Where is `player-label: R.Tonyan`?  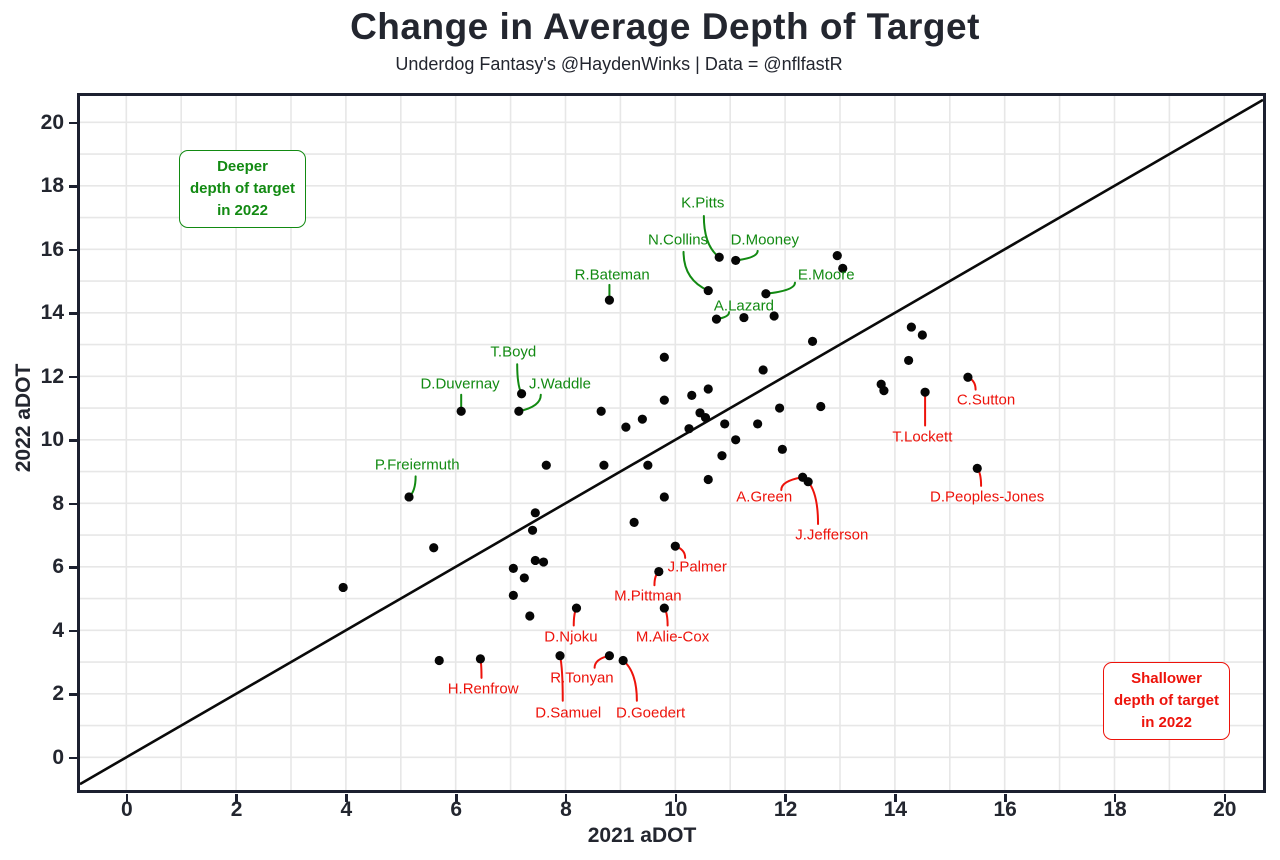
player-label: R.Tonyan is located at coordinates (582, 678).